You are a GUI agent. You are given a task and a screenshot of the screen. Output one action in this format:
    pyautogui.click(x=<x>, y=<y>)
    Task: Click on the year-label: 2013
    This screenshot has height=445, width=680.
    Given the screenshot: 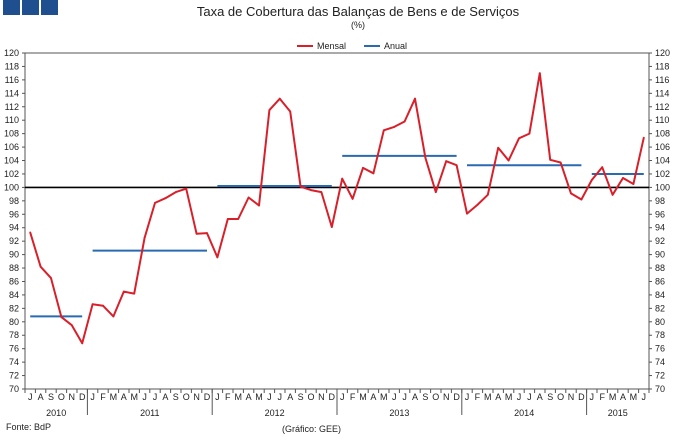 What is the action you would take?
    pyautogui.click(x=399, y=413)
    